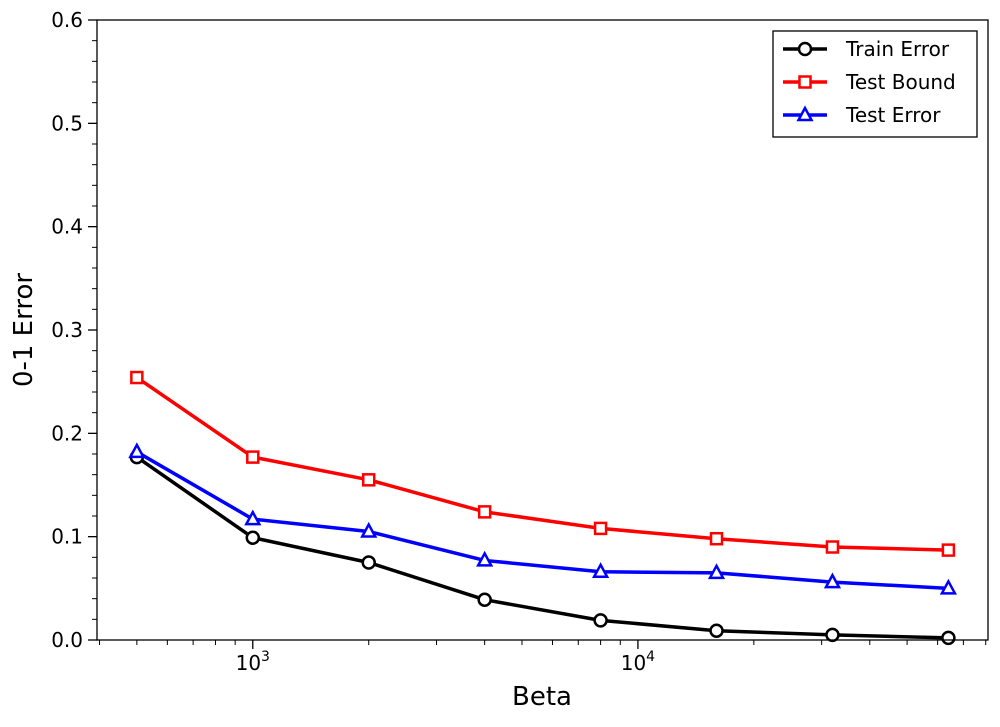 Image resolution: width=1000 pixels, height=727 pixels. Describe the element at coordinates (893, 115) in the screenshot. I see `legend-label: Test Error` at that location.